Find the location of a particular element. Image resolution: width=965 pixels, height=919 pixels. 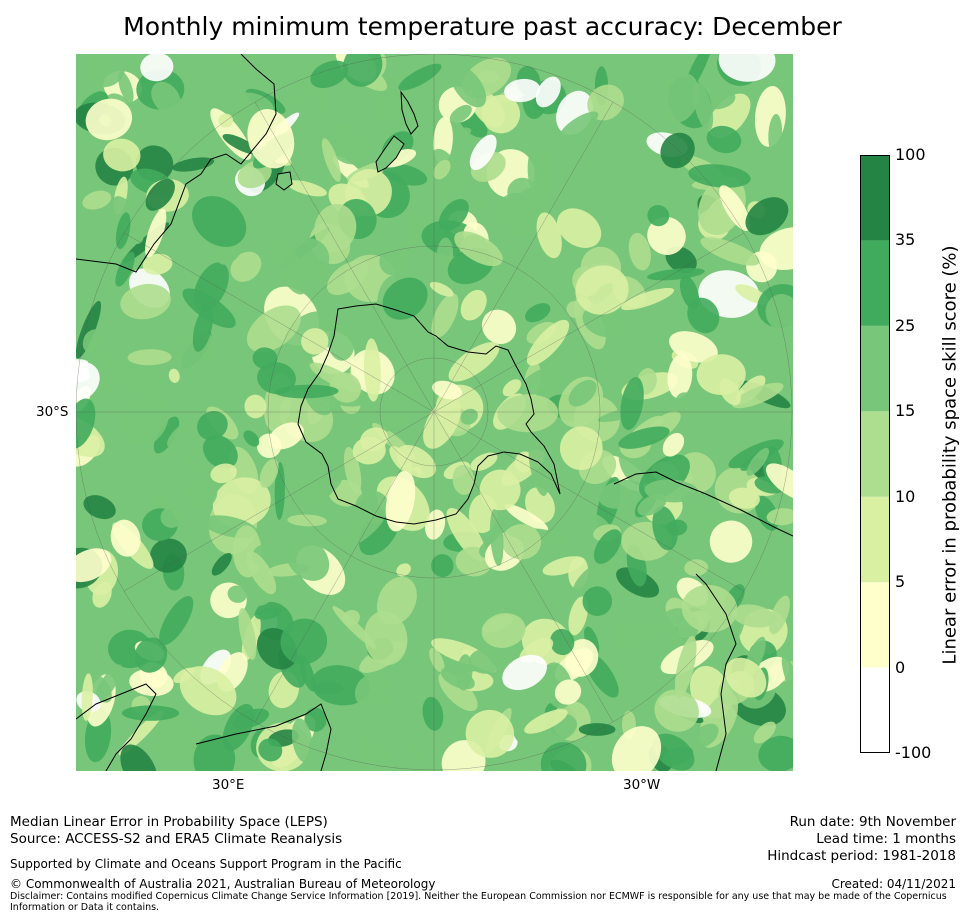

colorbar is located at coordinates (875, 454).